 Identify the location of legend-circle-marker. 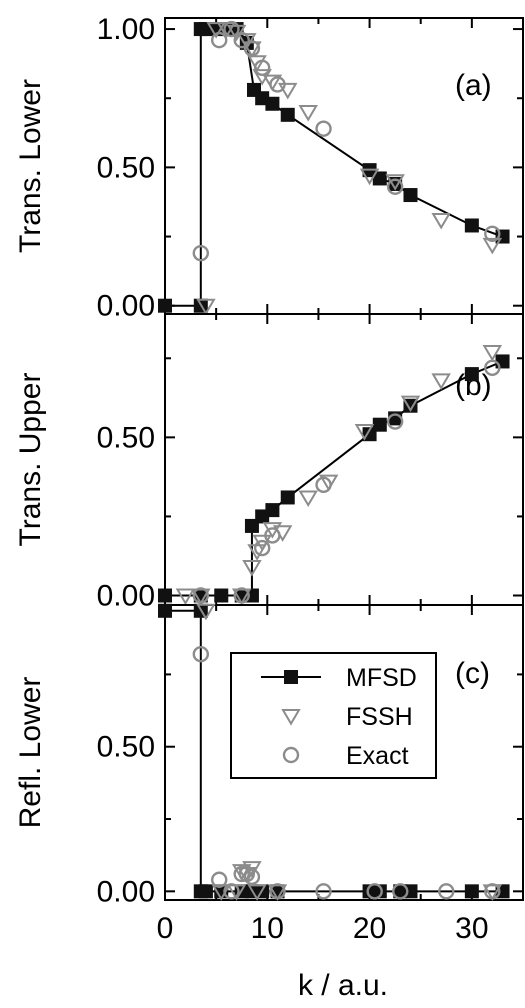
(291, 755).